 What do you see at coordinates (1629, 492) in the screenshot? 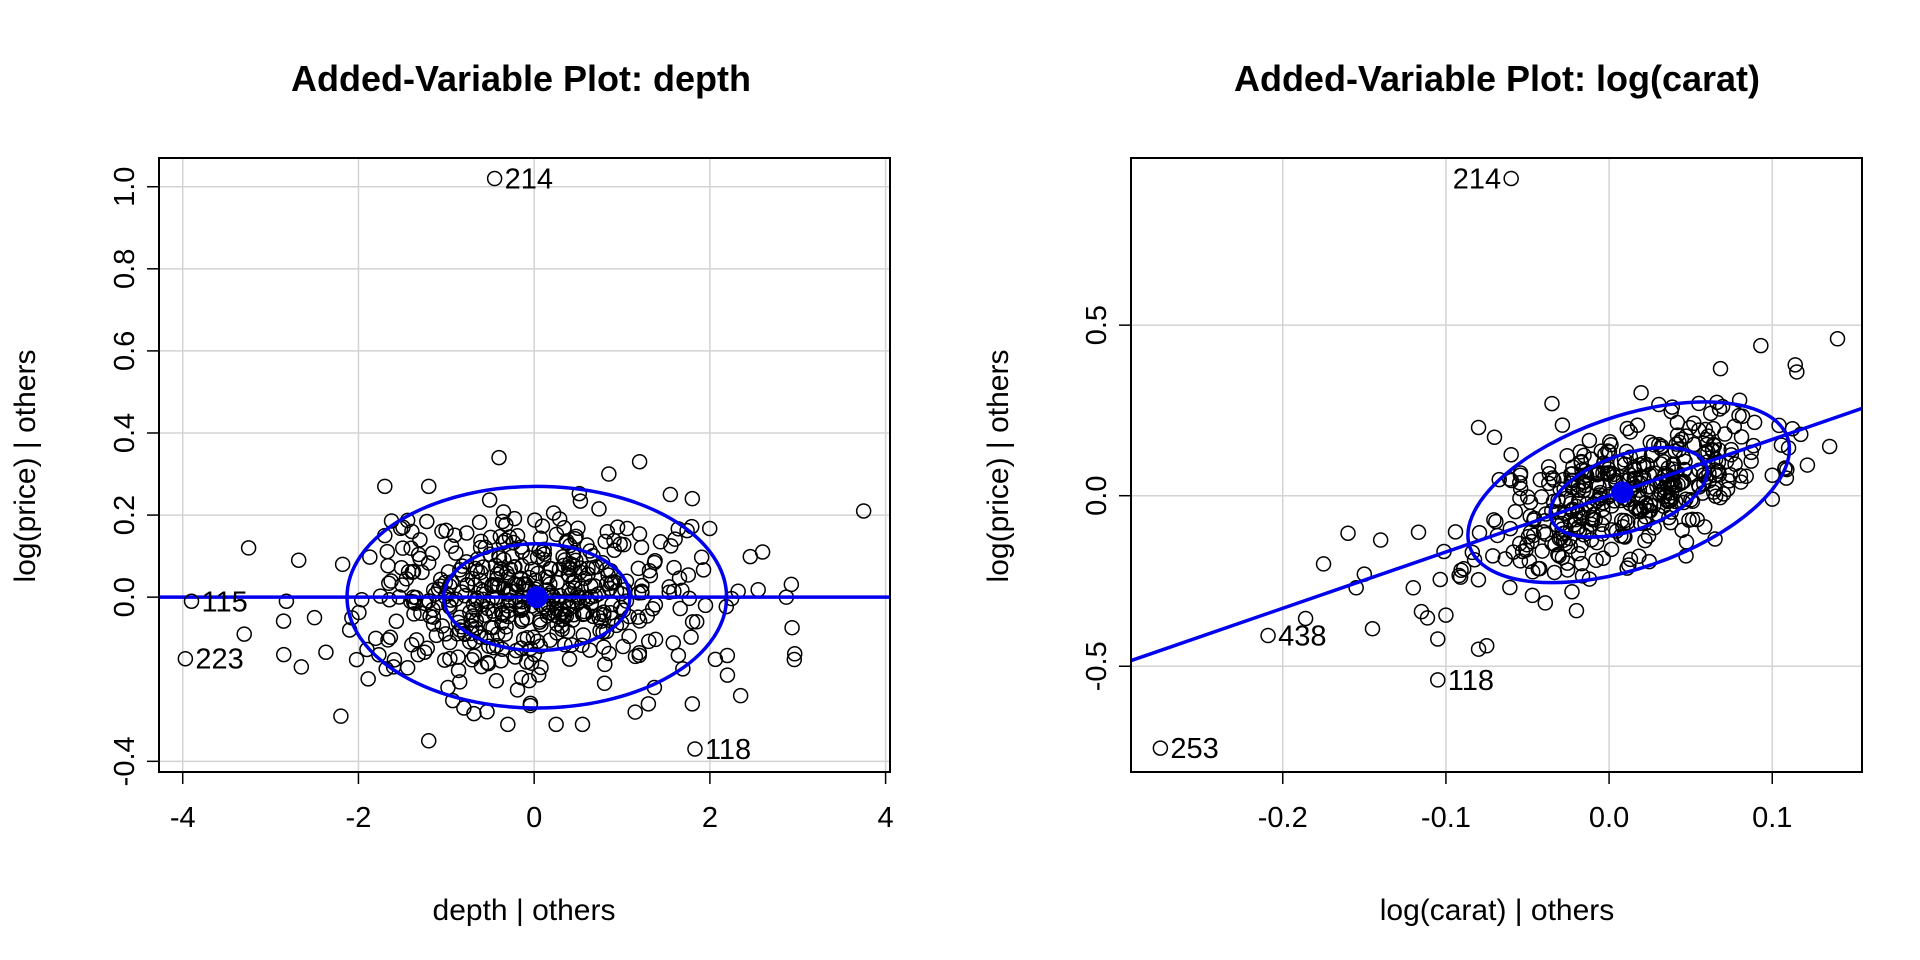
I see `data-ellipse` at bounding box center [1629, 492].